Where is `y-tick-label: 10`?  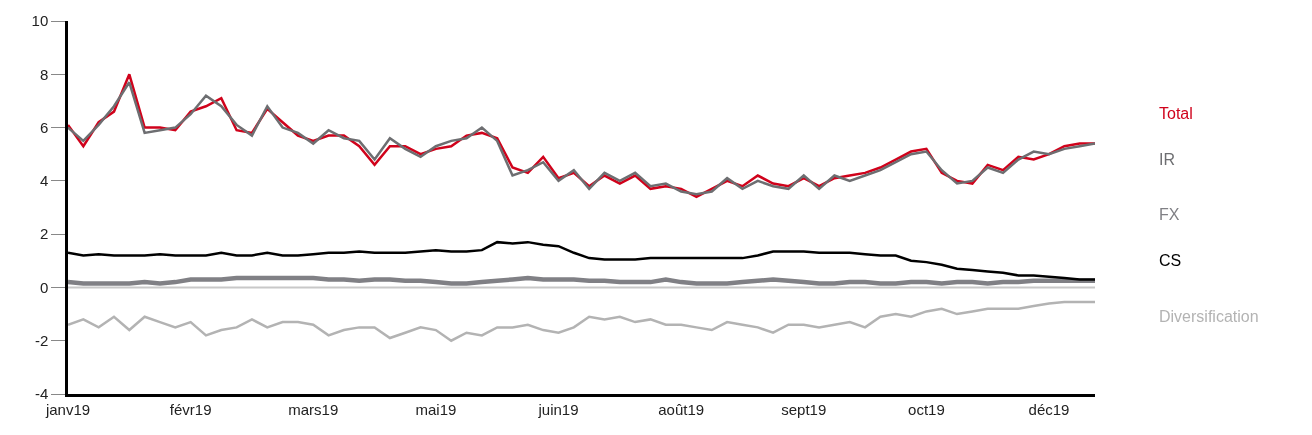
y-tick-label: 10 is located at coordinates (40, 21).